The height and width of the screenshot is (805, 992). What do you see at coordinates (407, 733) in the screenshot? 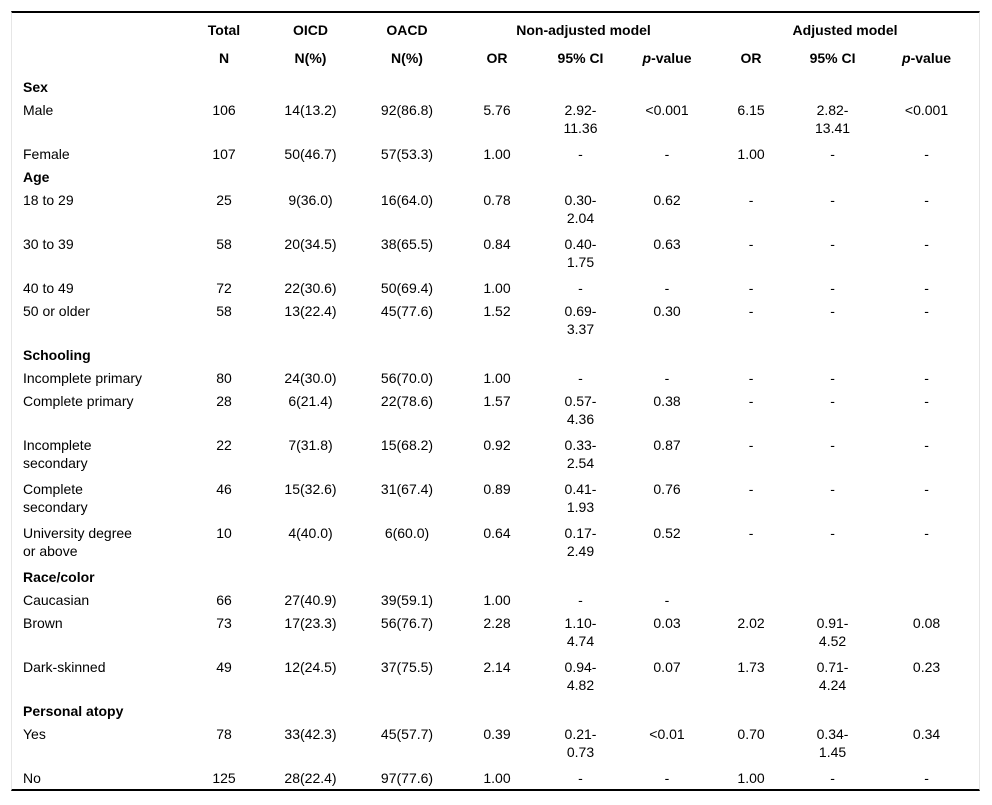
I see `cell-oacd-n: 45(57.7)` at bounding box center [407, 733].